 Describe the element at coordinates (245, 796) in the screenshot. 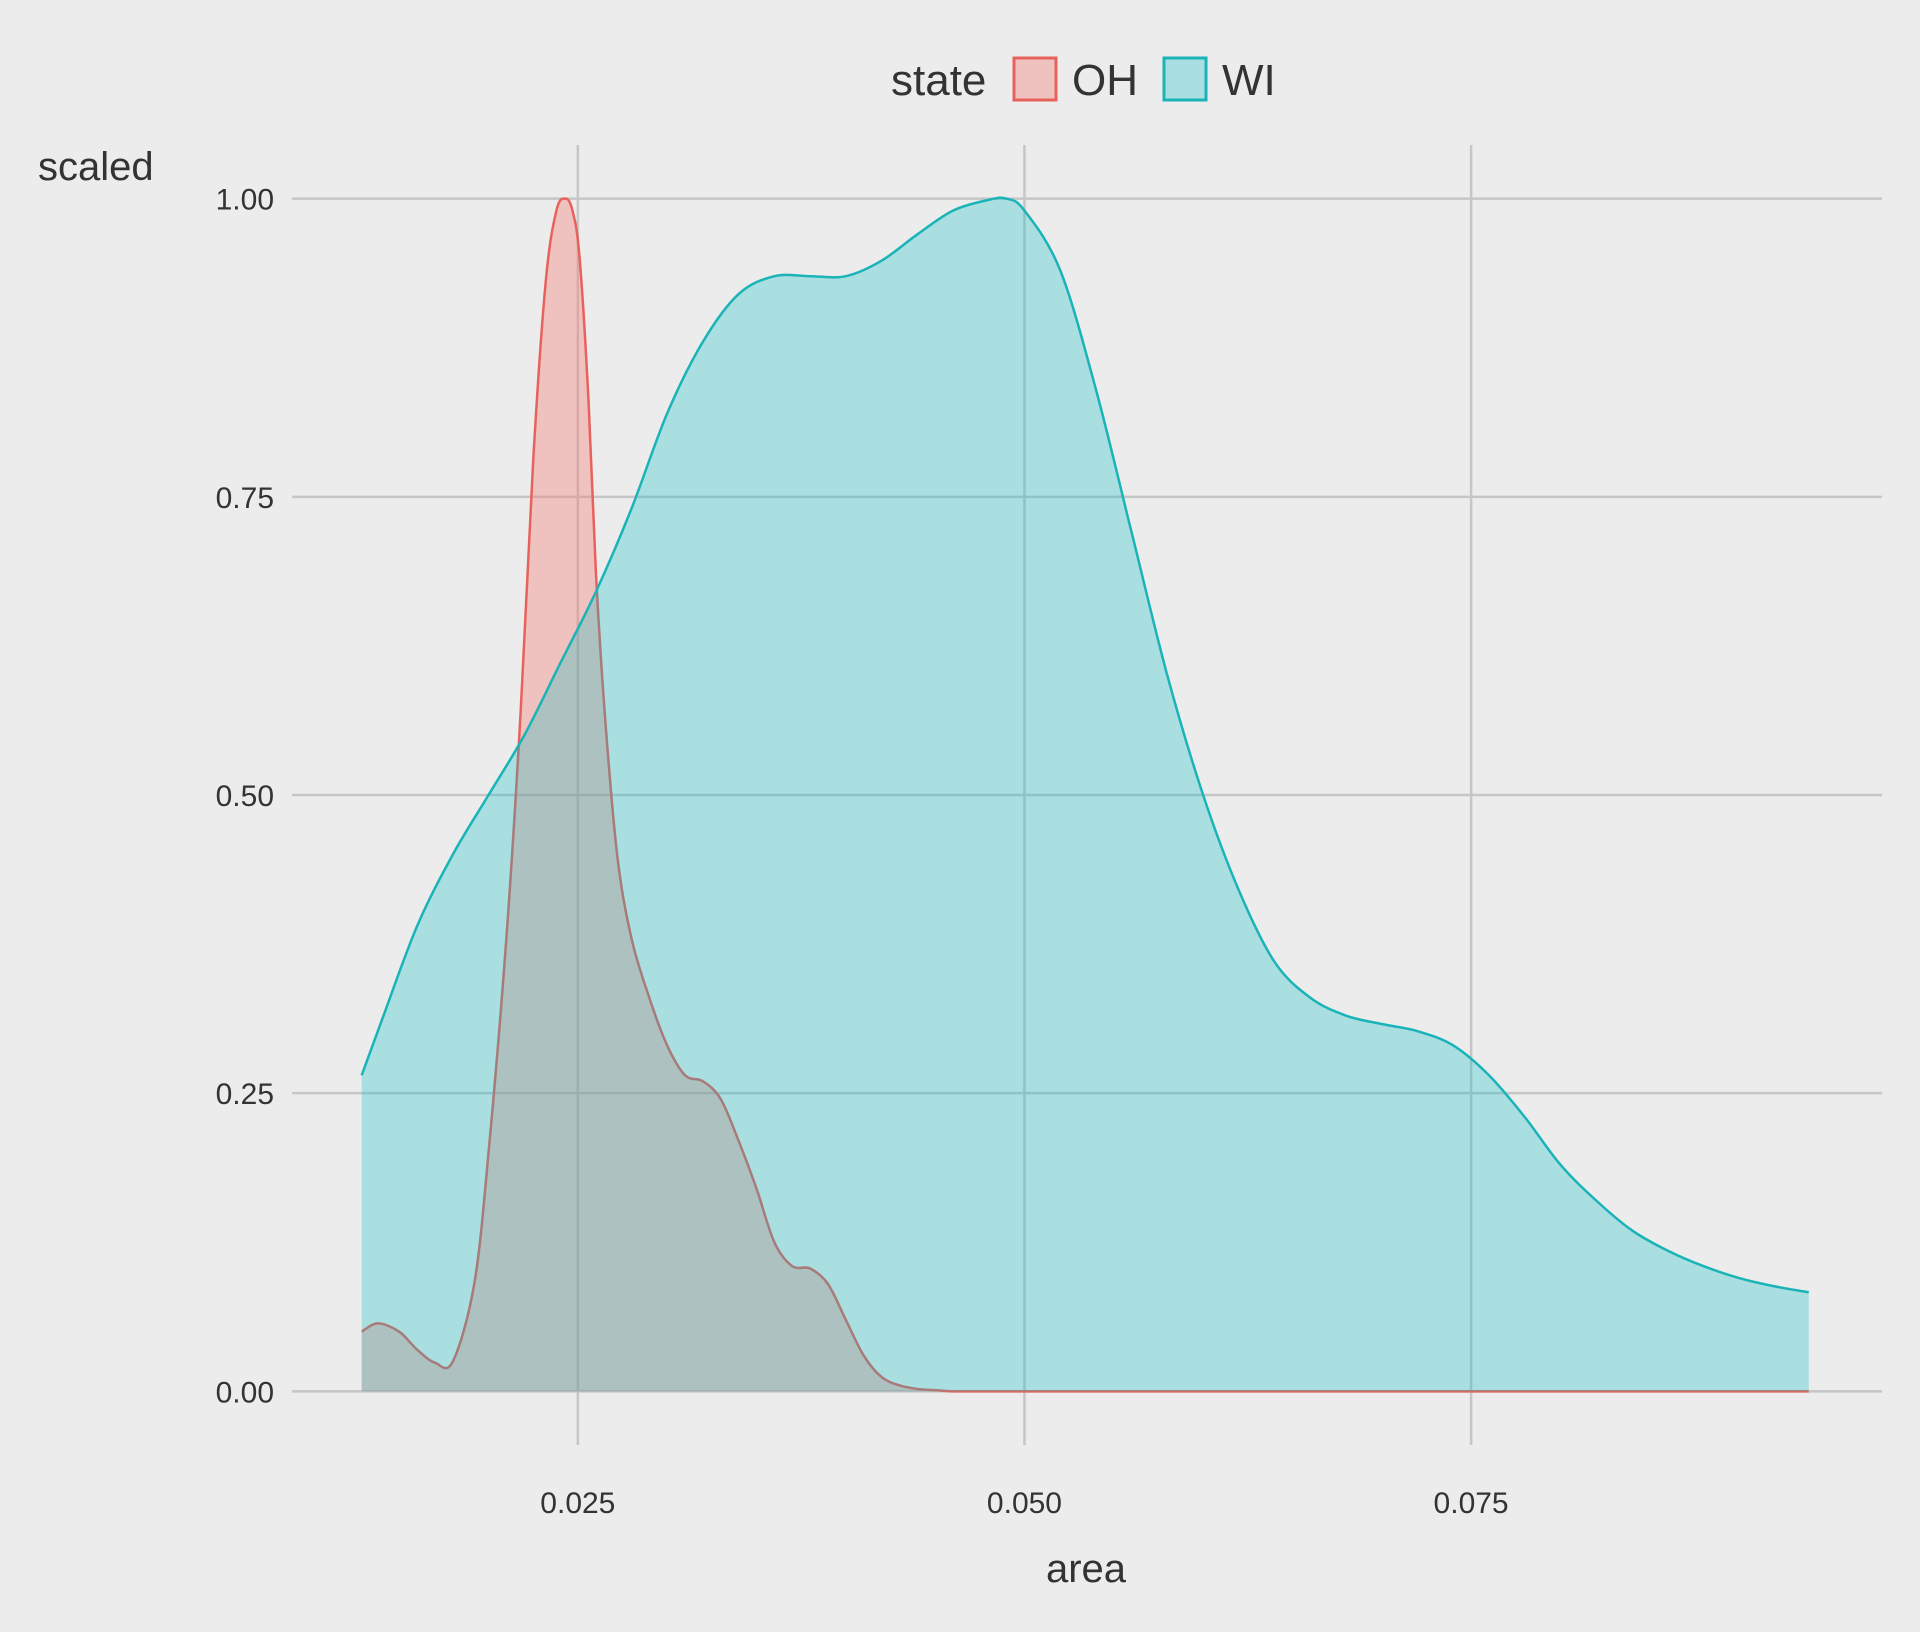

I see `y-tick-label: 0.50` at that location.